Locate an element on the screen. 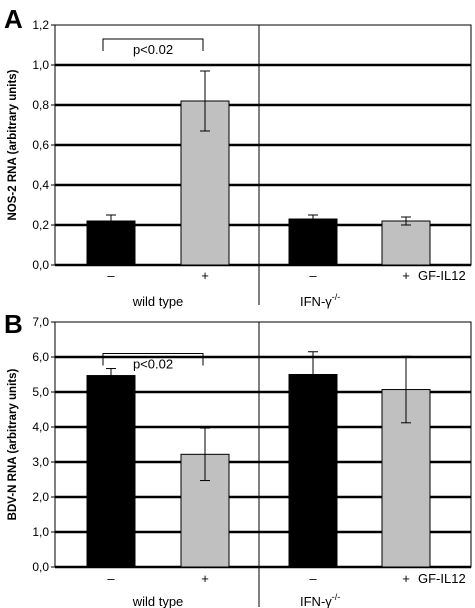 The image size is (475, 608). y-tick-label: 0,2 is located at coordinates (40, 225).